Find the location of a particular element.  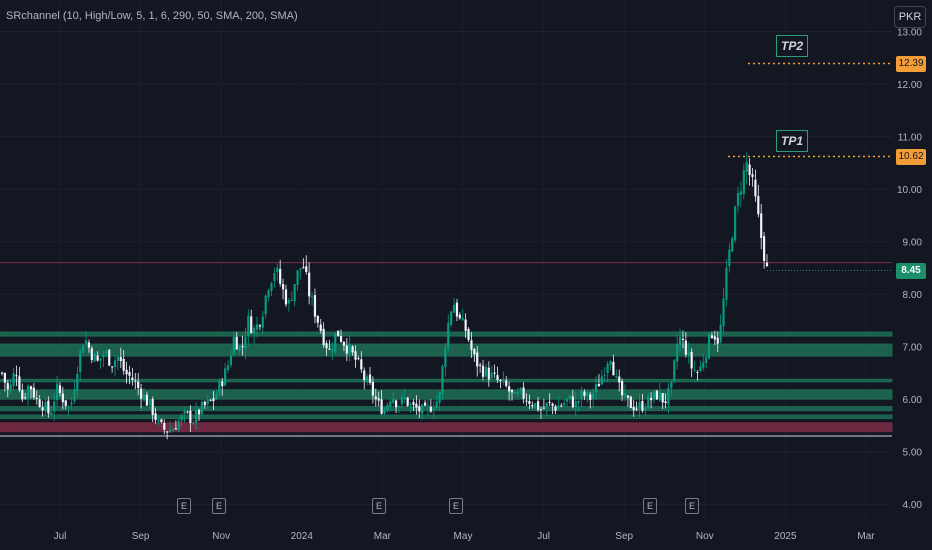

x-tick-label: 2024 is located at coordinates (302, 536).